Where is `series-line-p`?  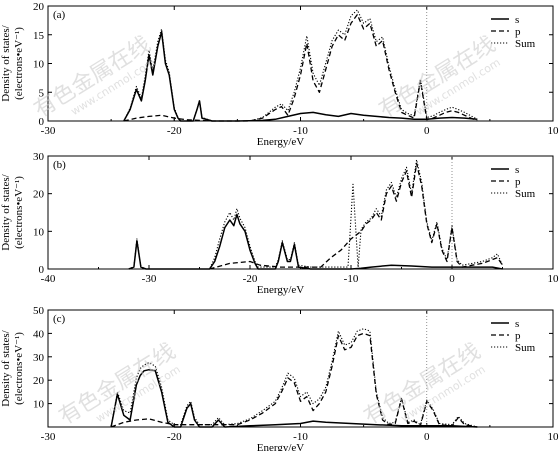 series-line-p is located at coordinates (356, 216).